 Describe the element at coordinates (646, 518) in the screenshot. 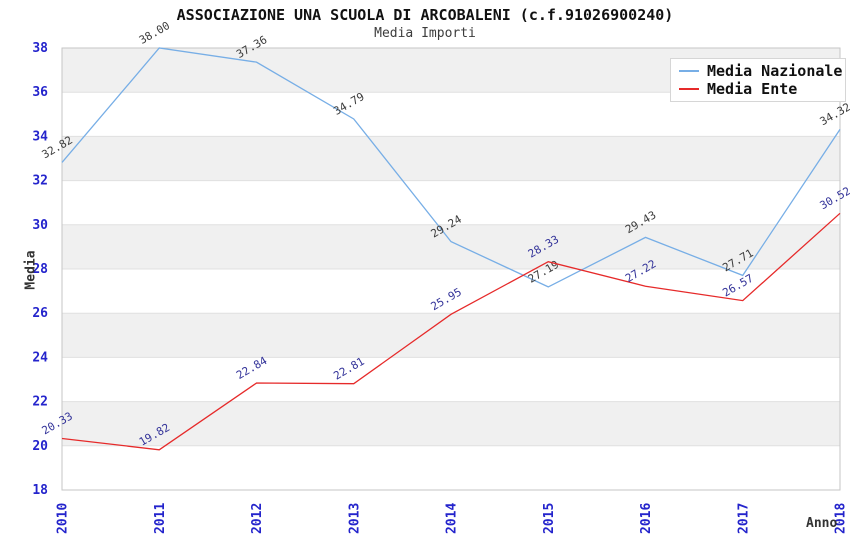

I see `x-tick-label: 2016` at that location.